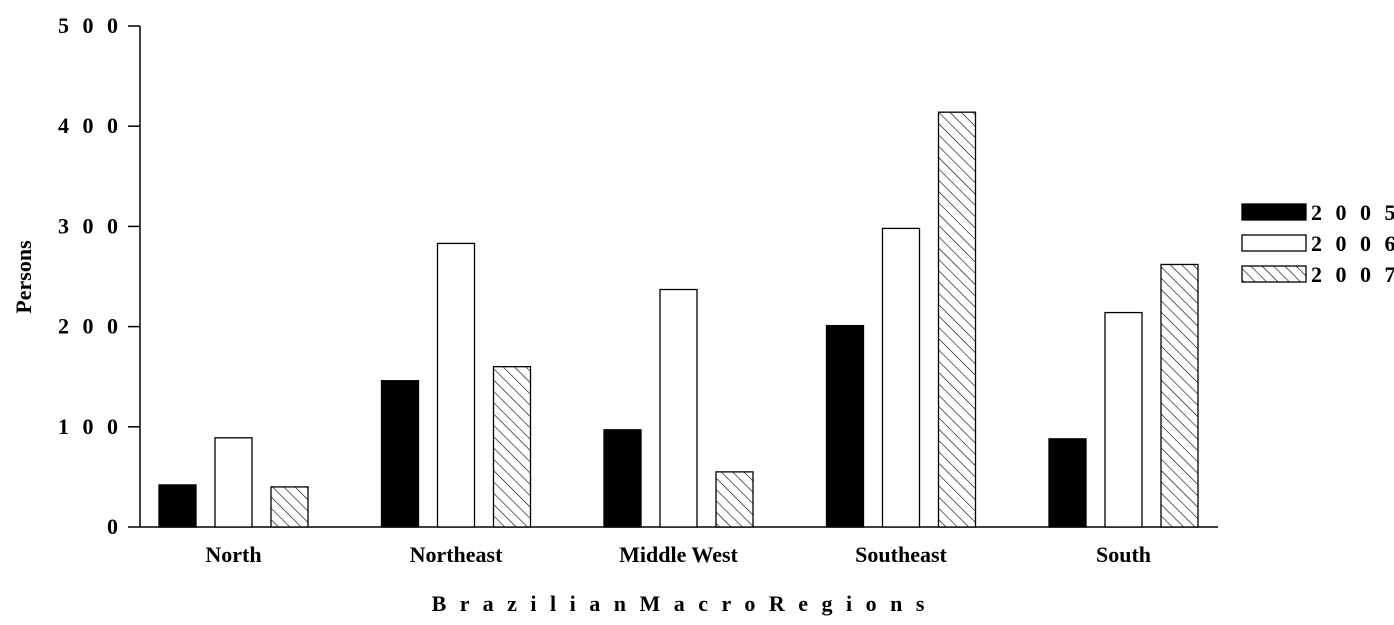 The width and height of the screenshot is (1394, 625). I want to click on bar-2005-middle-west, so click(622, 478).